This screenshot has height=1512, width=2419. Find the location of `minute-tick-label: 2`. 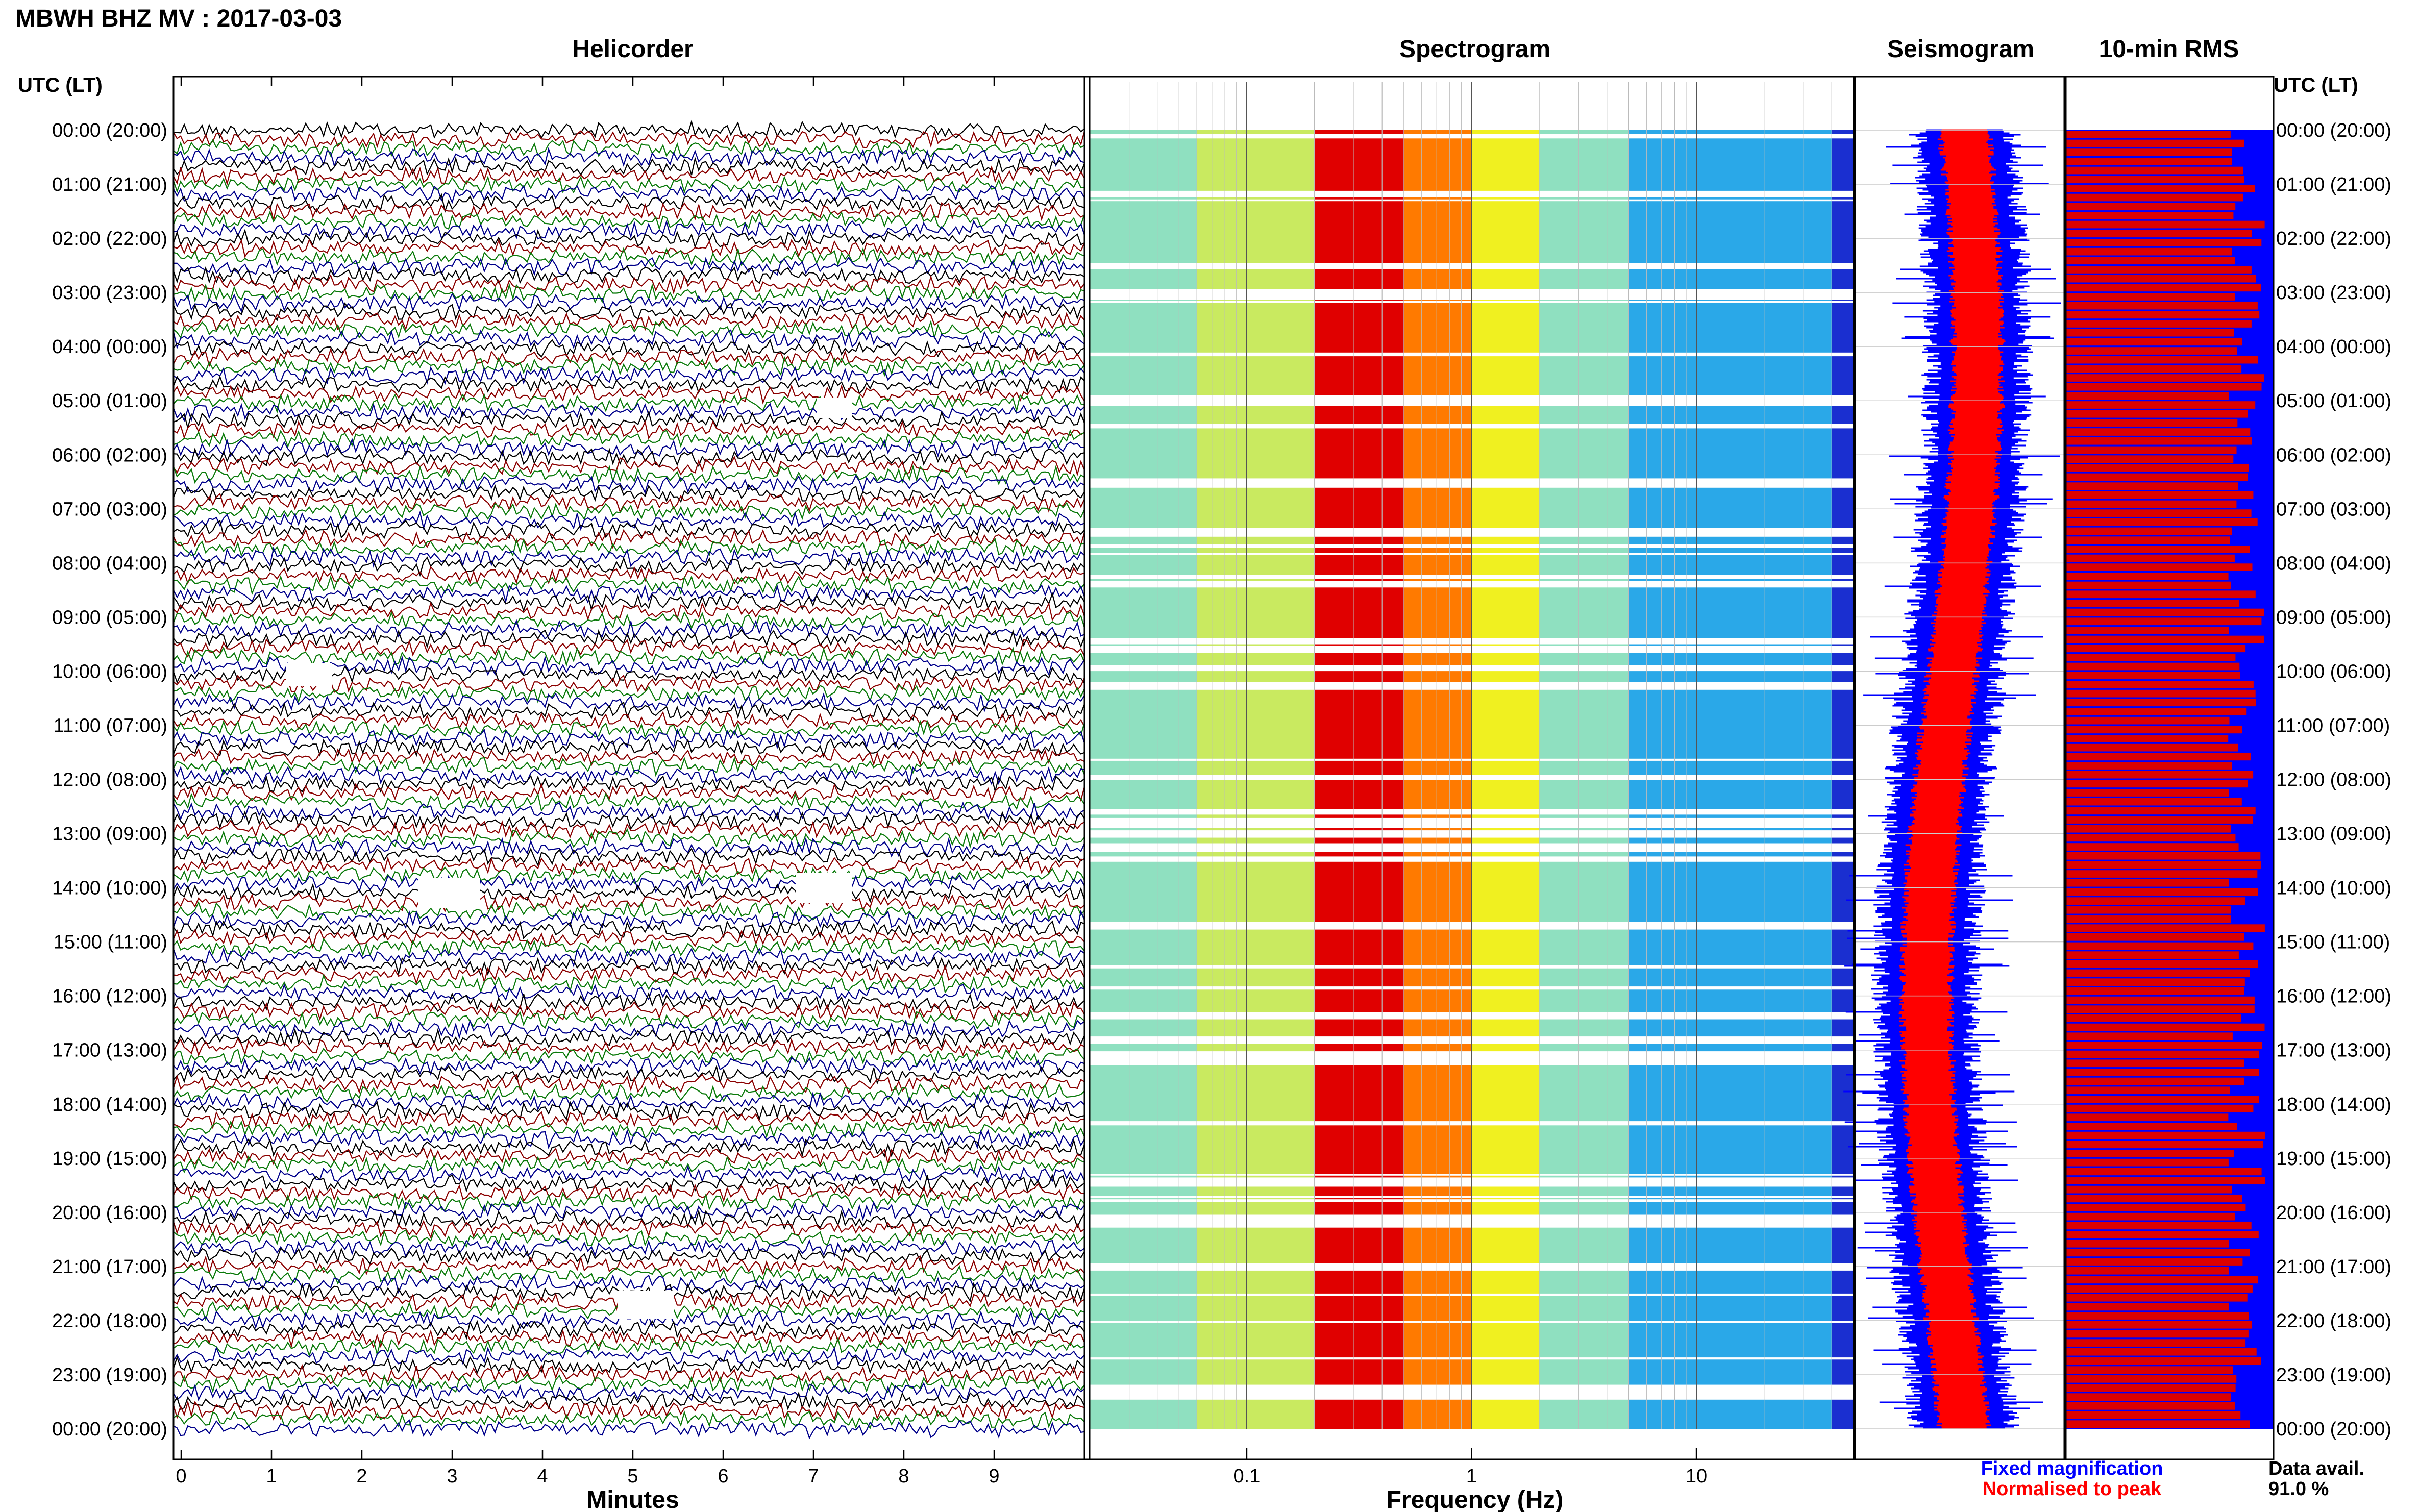

minute-tick-label: 2 is located at coordinates (361, 1476).